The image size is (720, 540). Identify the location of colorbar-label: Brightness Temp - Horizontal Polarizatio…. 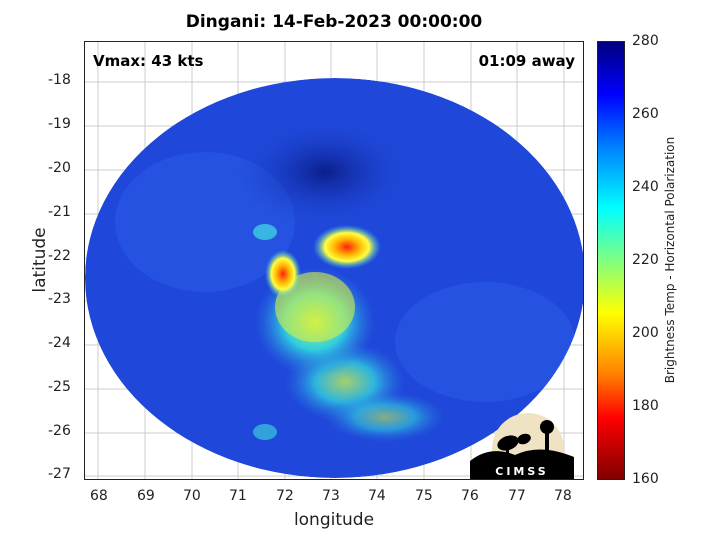
(670, 260).